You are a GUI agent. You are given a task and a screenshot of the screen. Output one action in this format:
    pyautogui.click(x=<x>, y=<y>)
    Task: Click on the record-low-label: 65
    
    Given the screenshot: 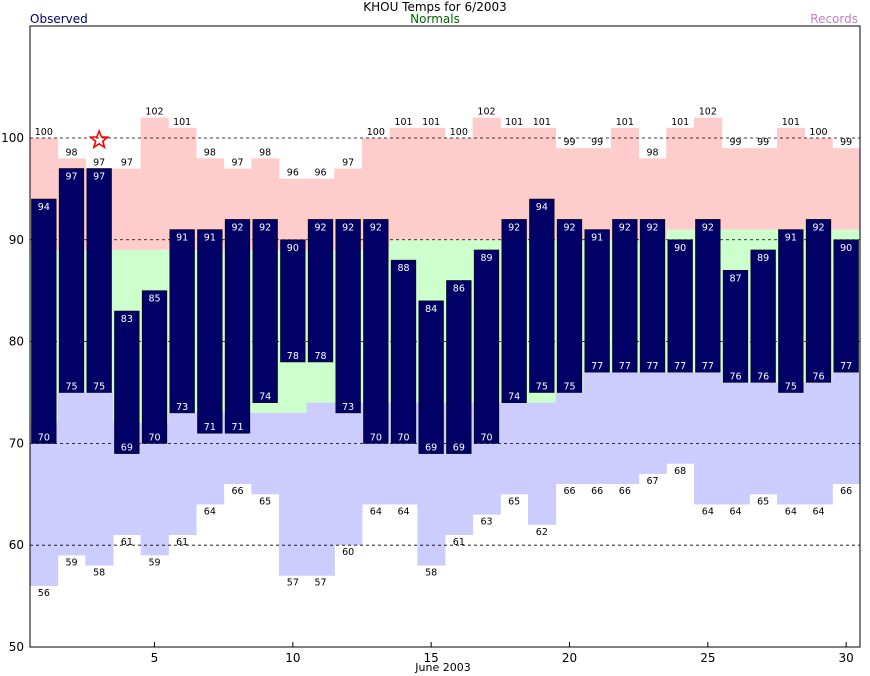 What is the action you would take?
    pyautogui.click(x=514, y=501)
    